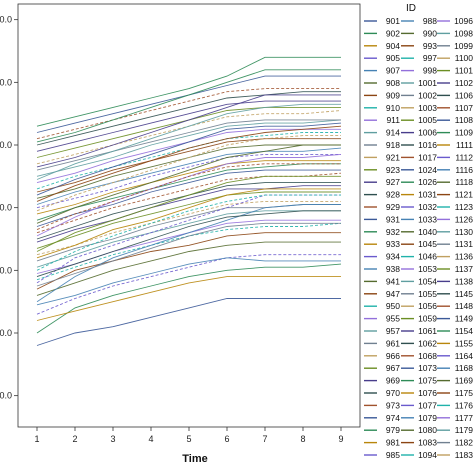  What do you see at coordinates (6, 333) in the screenshot?
I see `y-tick-label: 50.0` at bounding box center [6, 333].